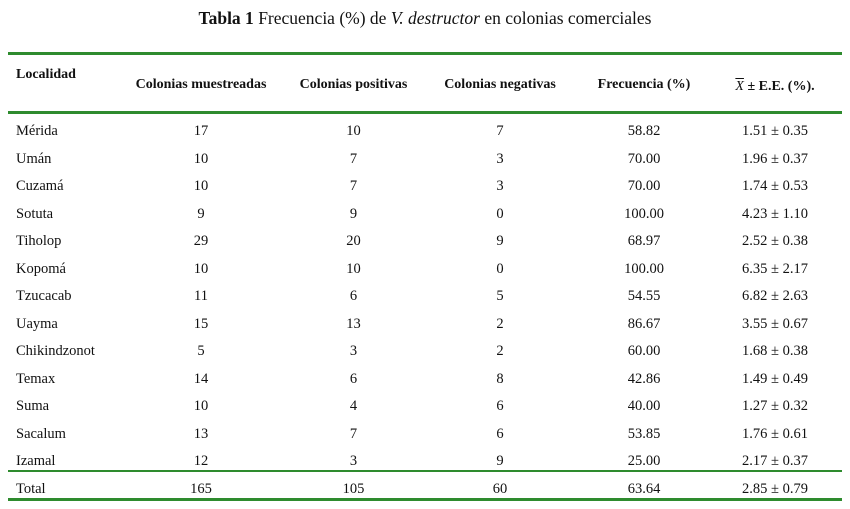 This screenshot has height=509, width=850. What do you see at coordinates (201, 84) in the screenshot?
I see `header-muestreadas: Colonias muestreadas` at bounding box center [201, 84].